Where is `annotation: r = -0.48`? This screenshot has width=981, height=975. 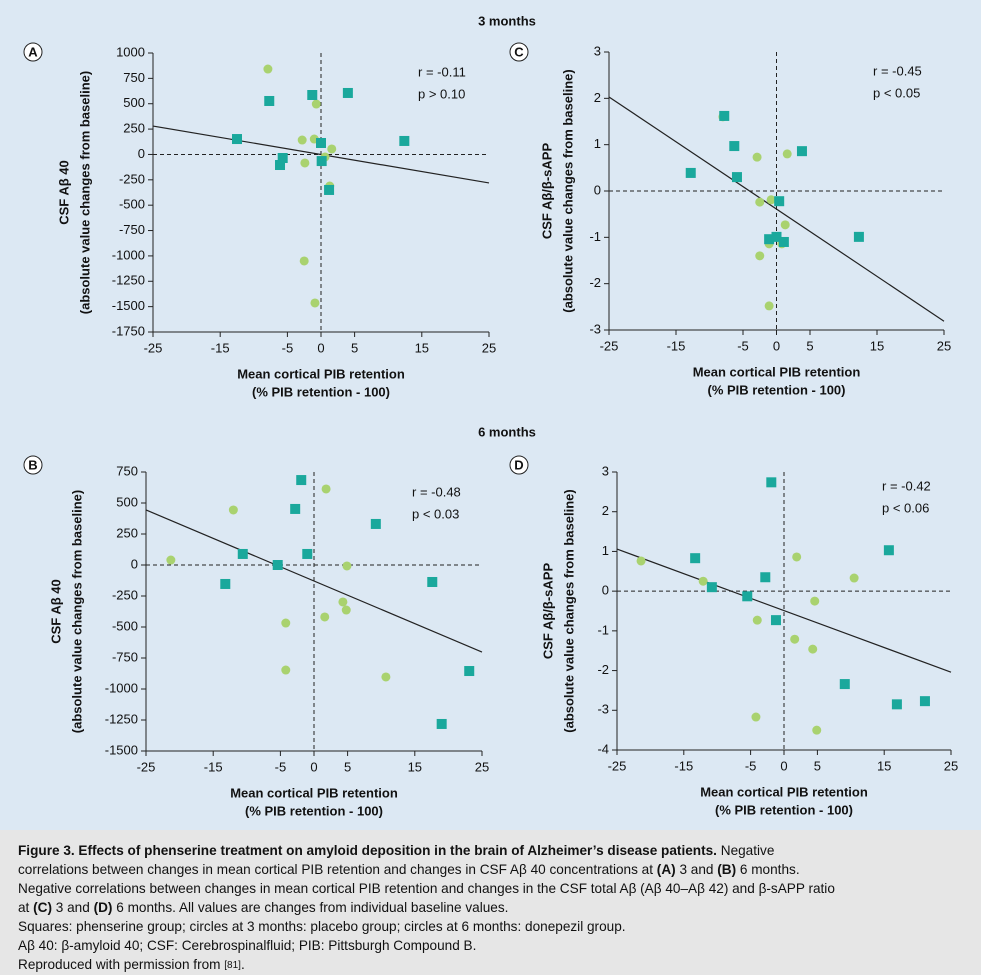 annotation: r = -0.48 is located at coordinates (436, 491).